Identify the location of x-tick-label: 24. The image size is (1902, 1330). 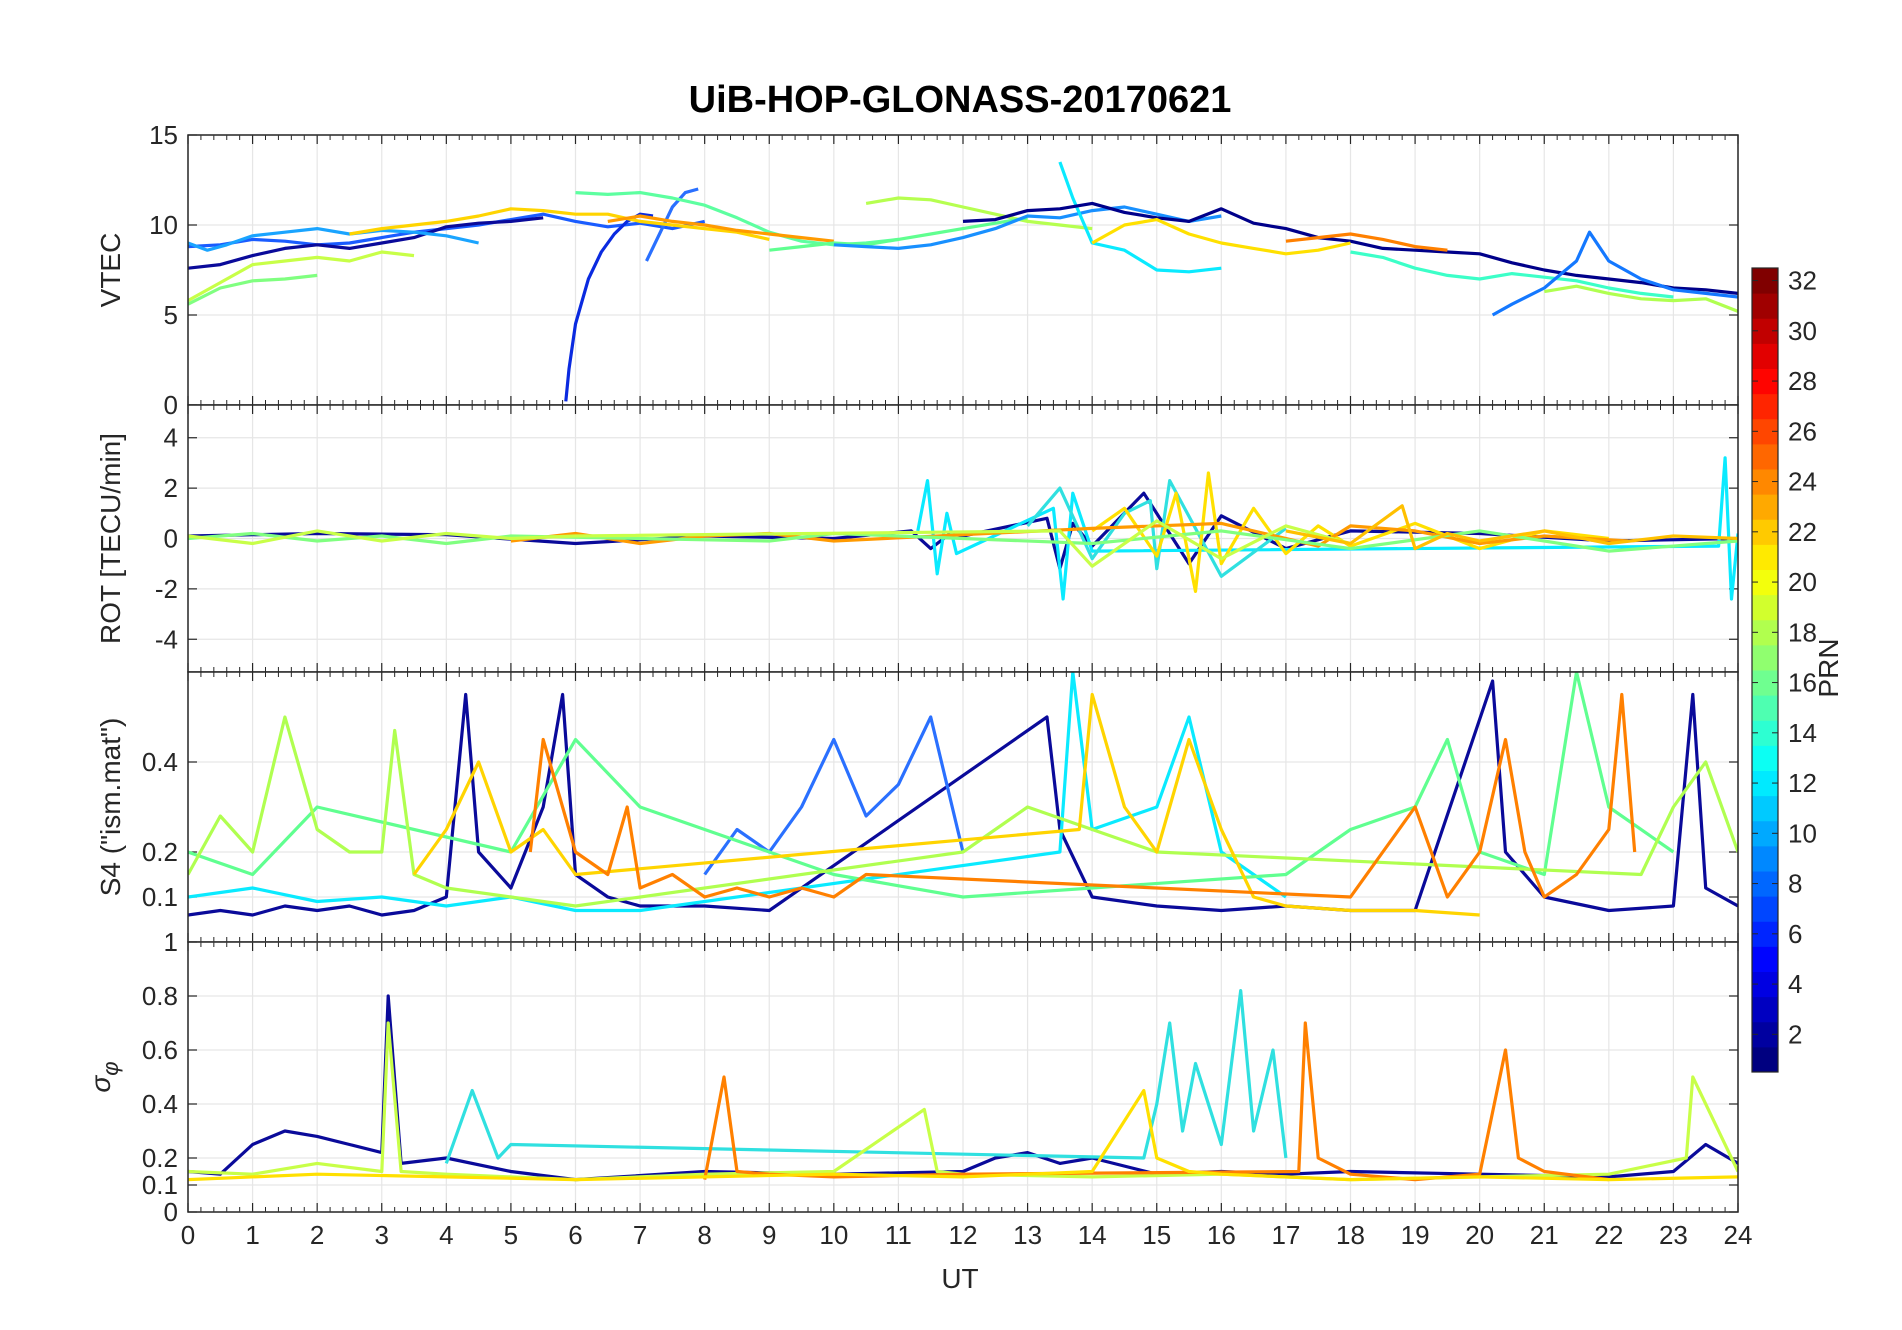
(1738, 1235).